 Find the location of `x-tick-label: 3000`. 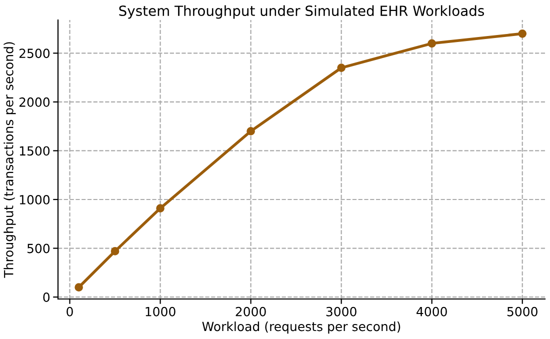

x-tick-label: 3000 is located at coordinates (341, 311).